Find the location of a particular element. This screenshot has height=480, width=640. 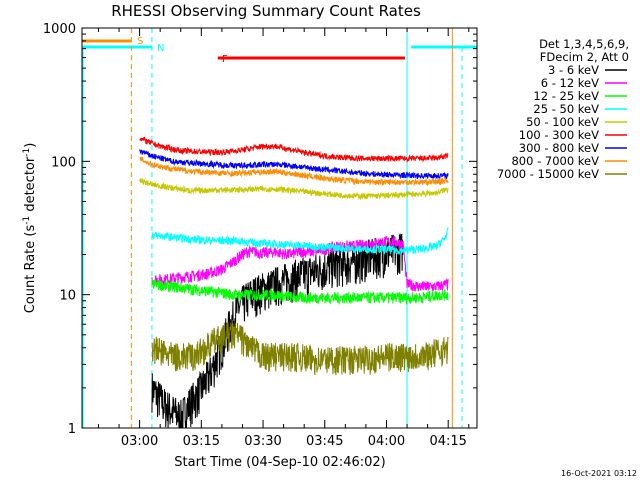

legend-label: 25 - 50 keV is located at coordinates (566, 109).